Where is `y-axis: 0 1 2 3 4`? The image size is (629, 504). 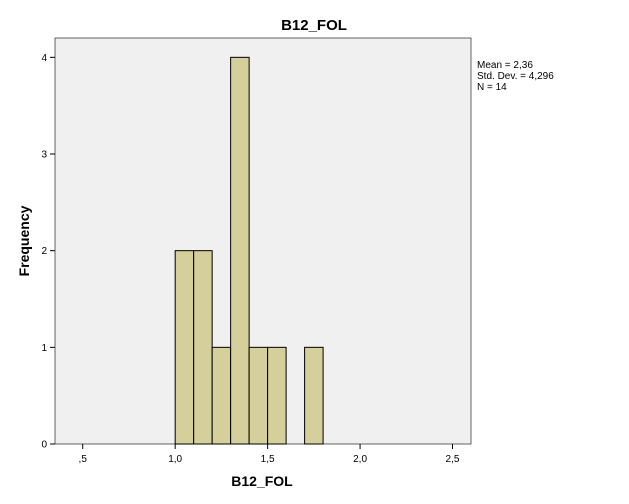
y-axis: 0 1 2 3 4 is located at coordinates (48, 252).